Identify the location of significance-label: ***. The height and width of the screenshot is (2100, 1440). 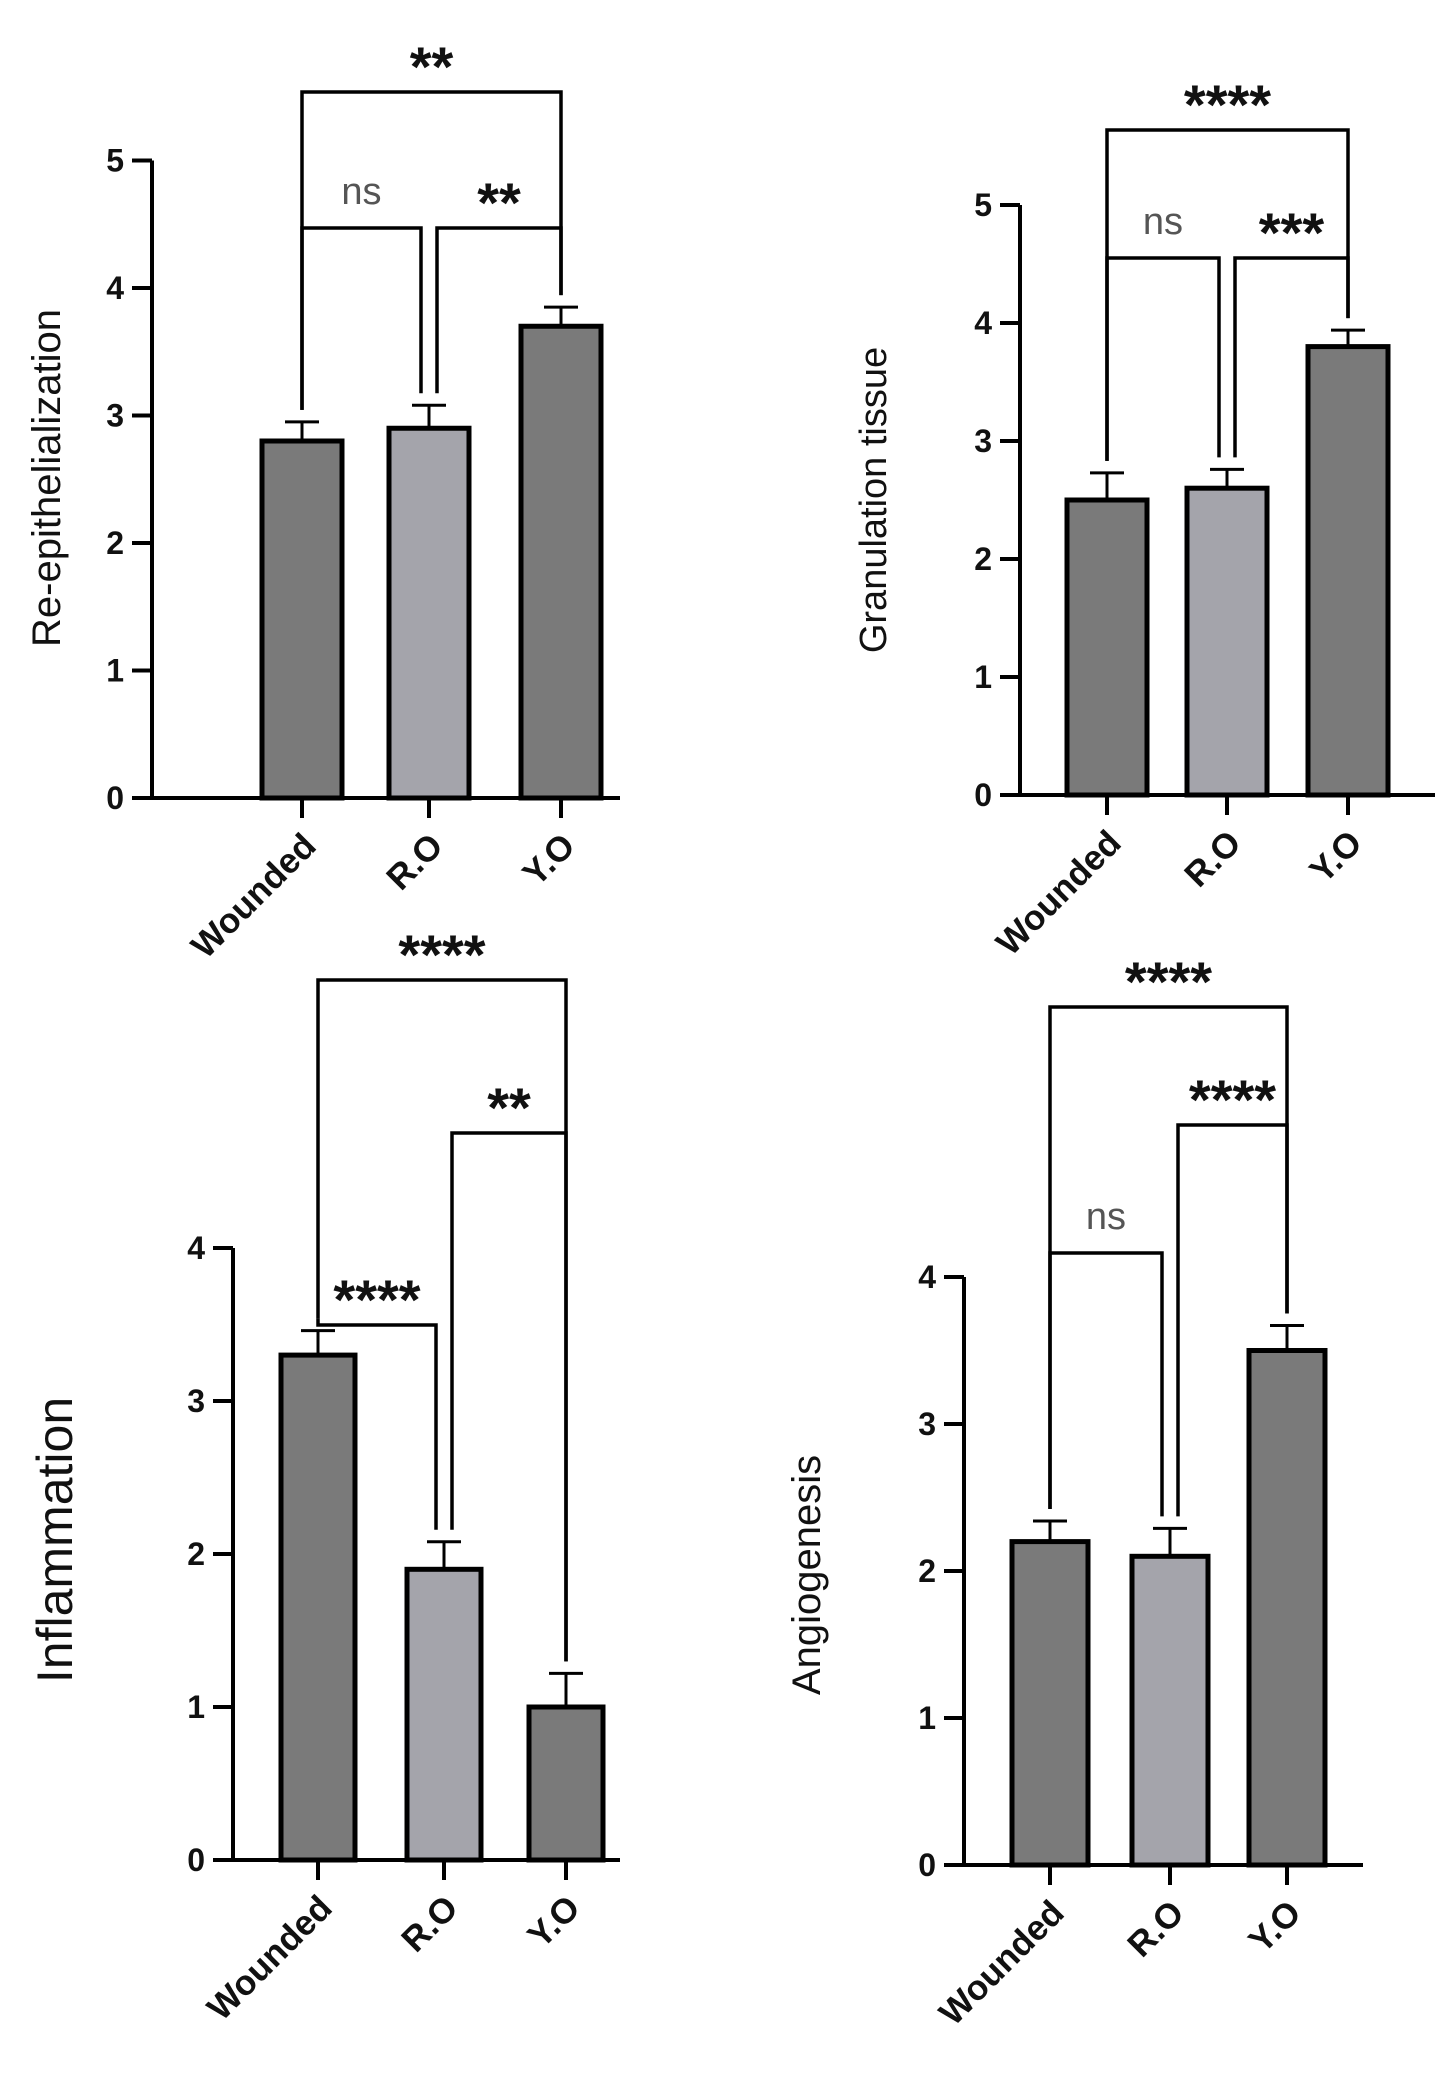
(1292, 232).